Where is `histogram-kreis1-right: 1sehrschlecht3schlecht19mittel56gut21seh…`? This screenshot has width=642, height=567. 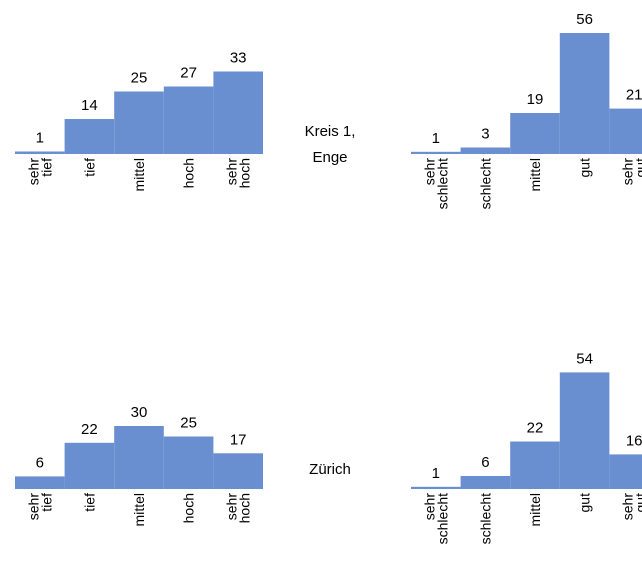 histogram-kreis1-right: 1sehrschlecht3schlecht19mittel56gut21seh… is located at coordinates (526, 110).